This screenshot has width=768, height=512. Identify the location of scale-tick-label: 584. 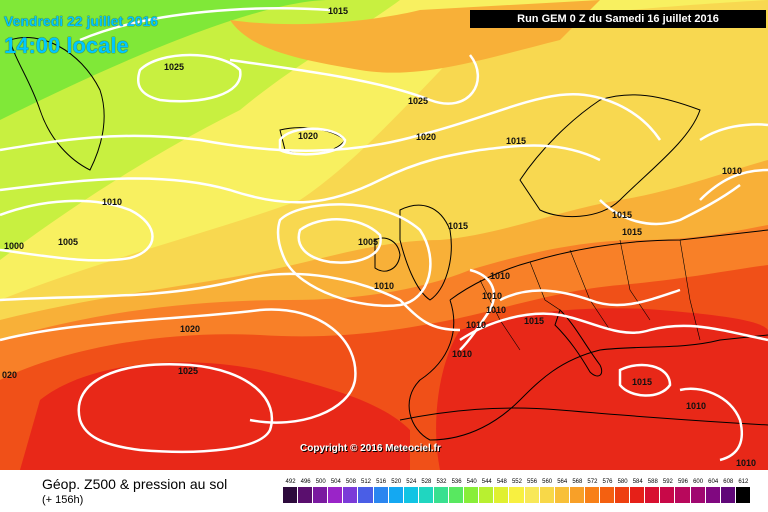
(637, 482).